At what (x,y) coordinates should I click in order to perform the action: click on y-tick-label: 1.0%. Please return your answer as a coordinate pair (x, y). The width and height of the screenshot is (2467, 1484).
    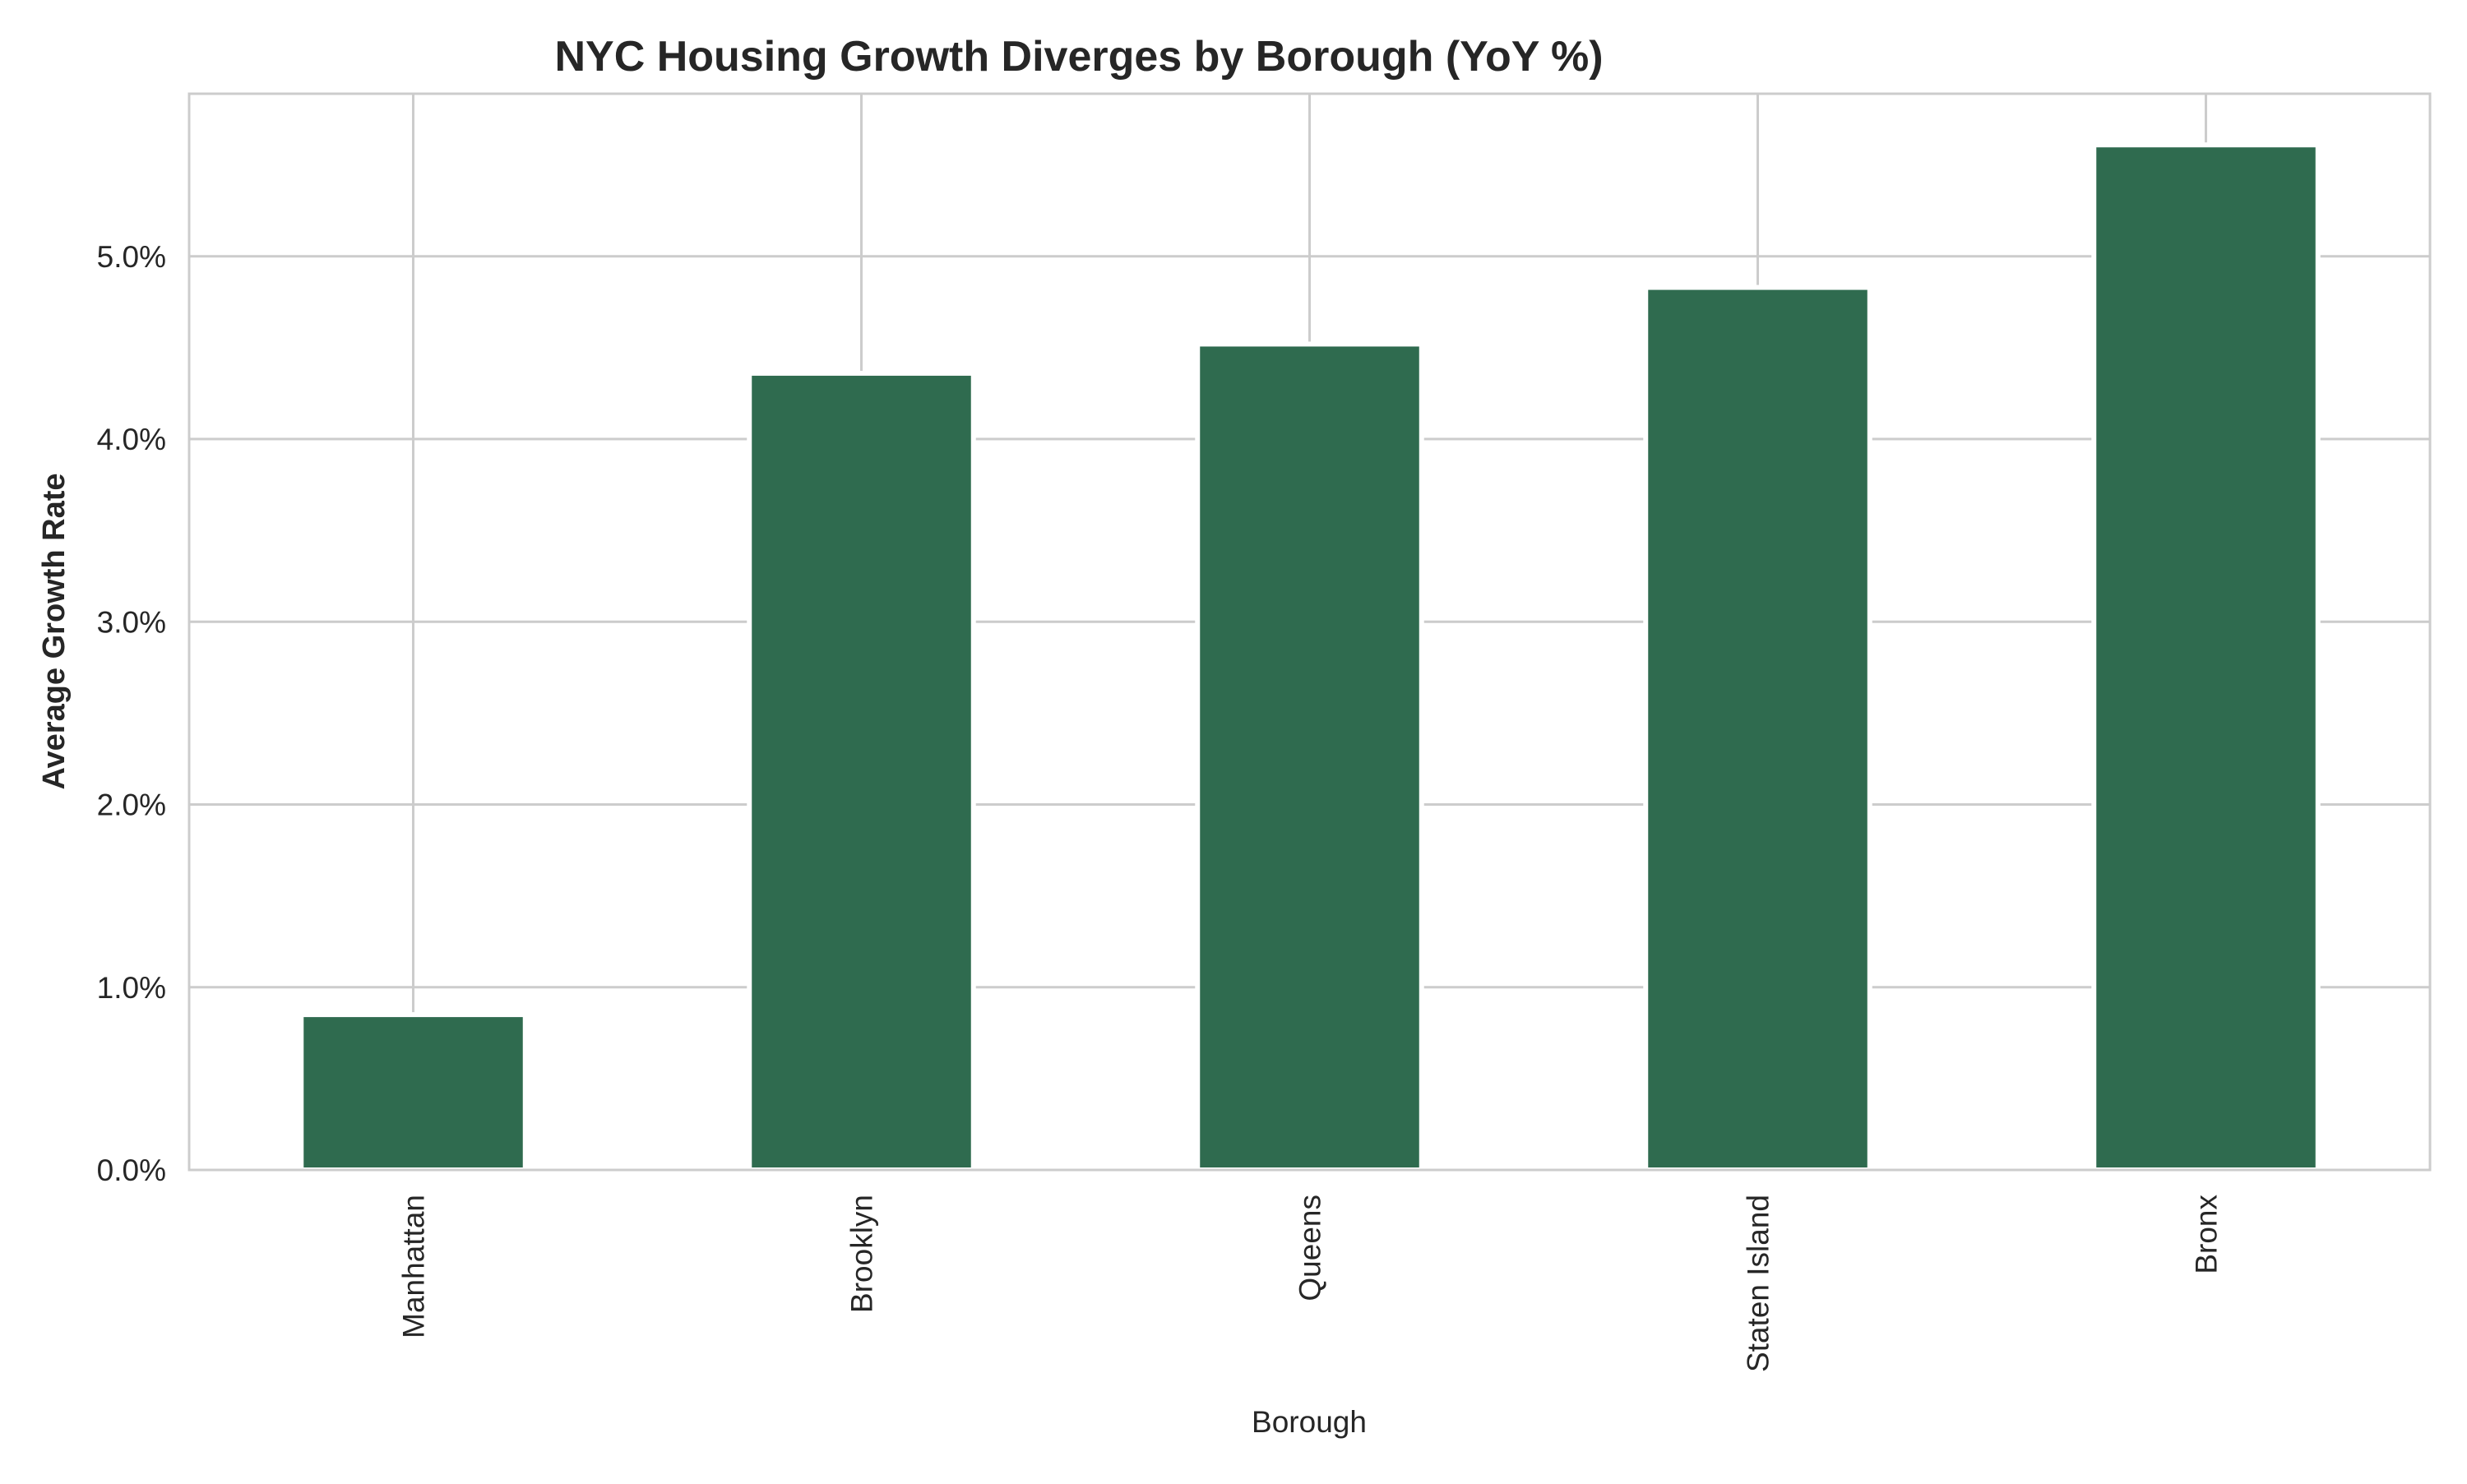
    Looking at the image, I should click on (131, 988).